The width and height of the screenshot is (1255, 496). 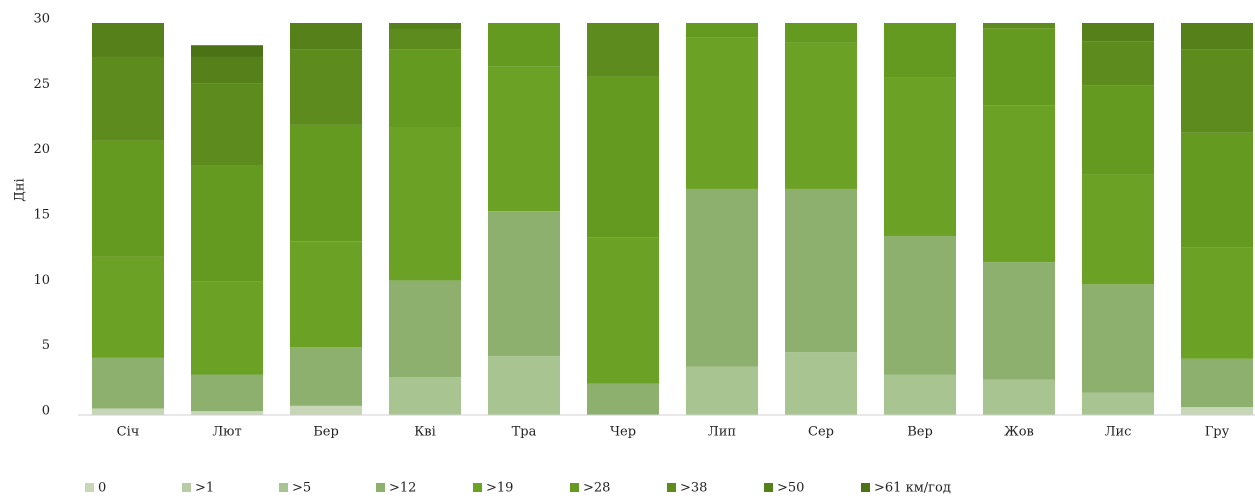 What do you see at coordinates (920, 432) in the screenshot?
I see `x-tick-label: Вер` at bounding box center [920, 432].